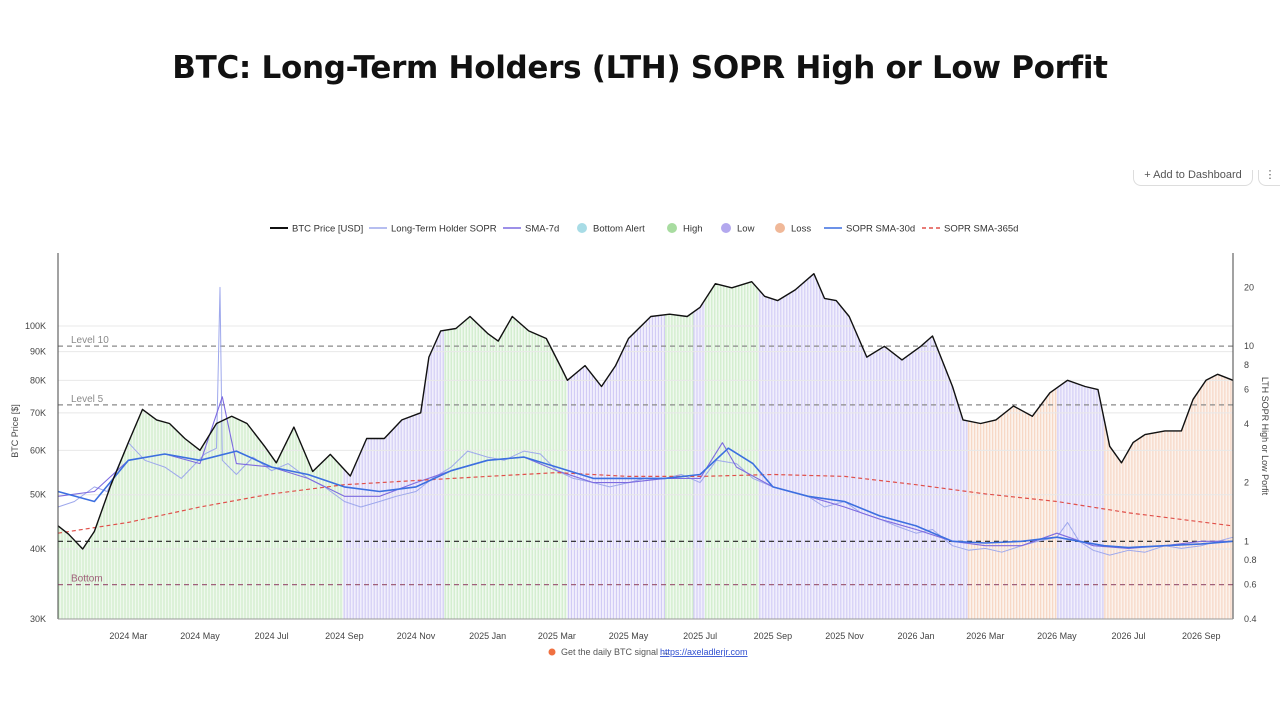  What do you see at coordinates (1246, 389) in the screenshot?
I see `right-tick-label-6: 6` at bounding box center [1246, 389].